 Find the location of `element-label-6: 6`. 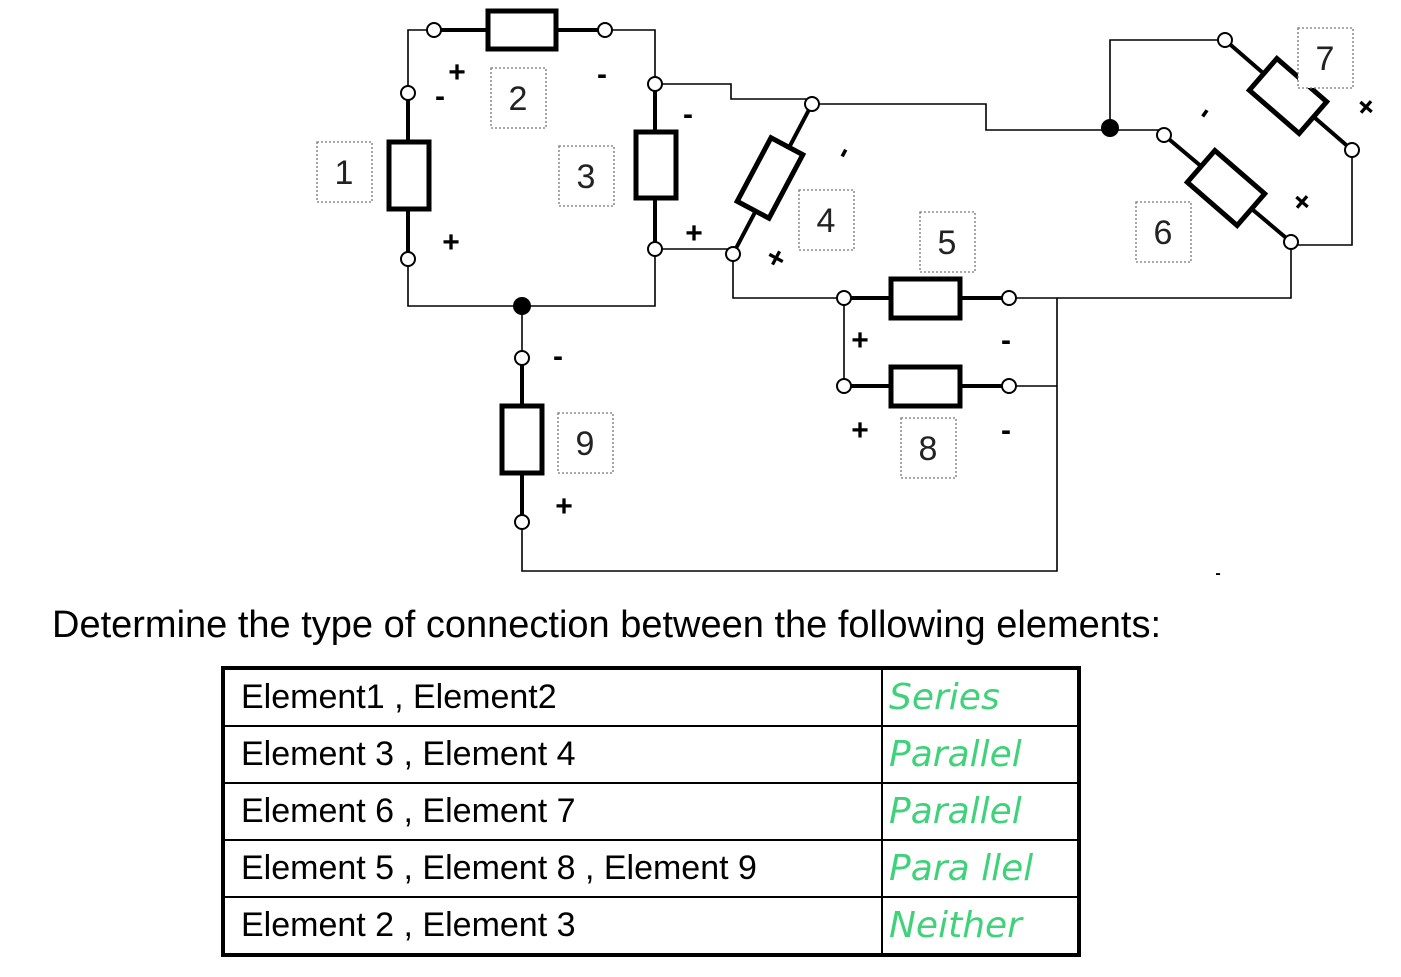

element-label-6: 6 is located at coordinates (1163, 232).